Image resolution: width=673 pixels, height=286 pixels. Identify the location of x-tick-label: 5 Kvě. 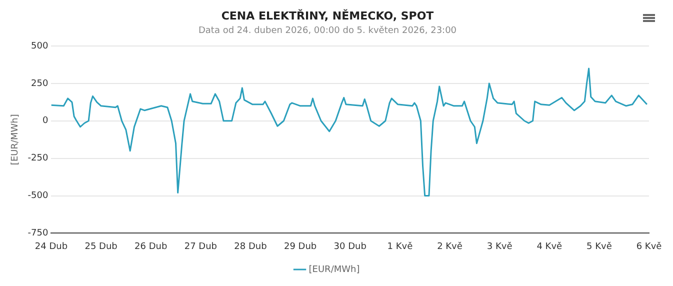
(599, 246).